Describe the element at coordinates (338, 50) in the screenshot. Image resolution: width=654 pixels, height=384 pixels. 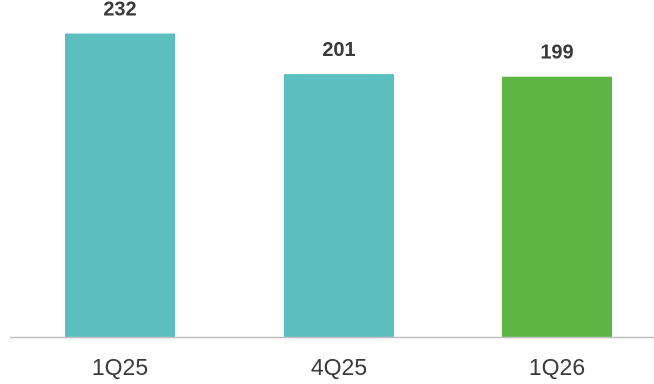
I see `data-label-4q25: 201` at that location.